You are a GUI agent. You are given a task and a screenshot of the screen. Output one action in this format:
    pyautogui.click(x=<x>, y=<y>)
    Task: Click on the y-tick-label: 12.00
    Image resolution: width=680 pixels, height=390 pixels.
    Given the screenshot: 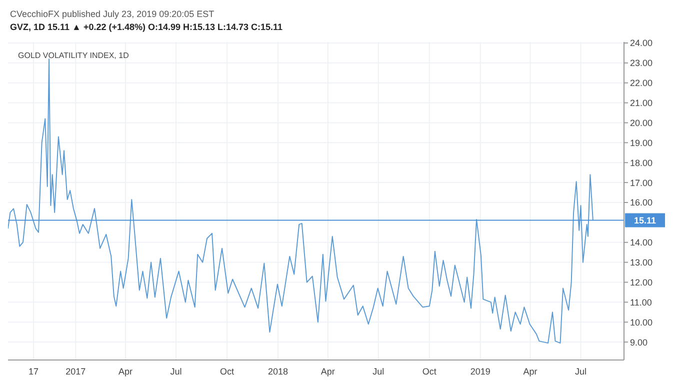 What is the action you would take?
    pyautogui.click(x=641, y=282)
    